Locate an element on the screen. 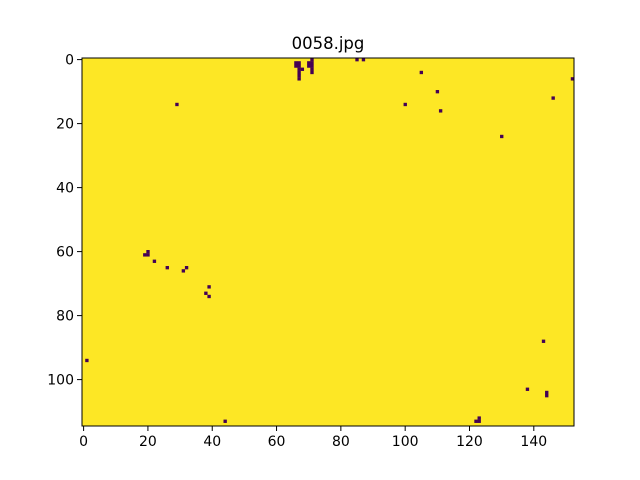  x-tick-label: 60 is located at coordinates (277, 442).